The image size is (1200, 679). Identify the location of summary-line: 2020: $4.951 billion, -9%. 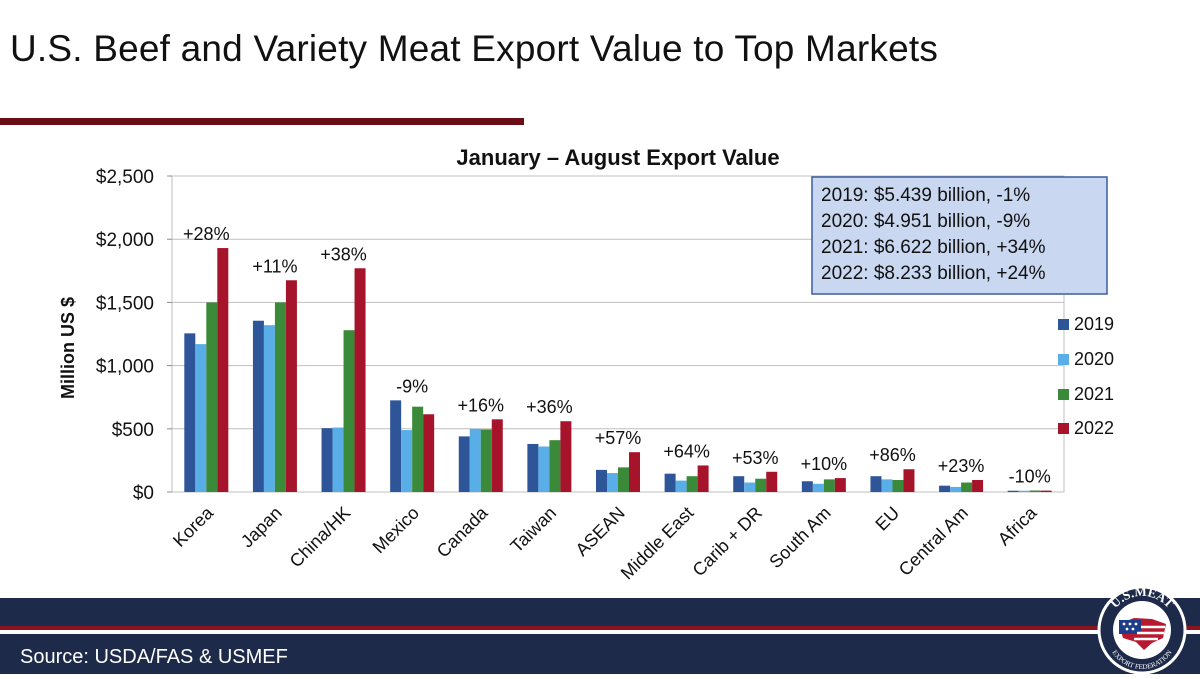
(925, 221).